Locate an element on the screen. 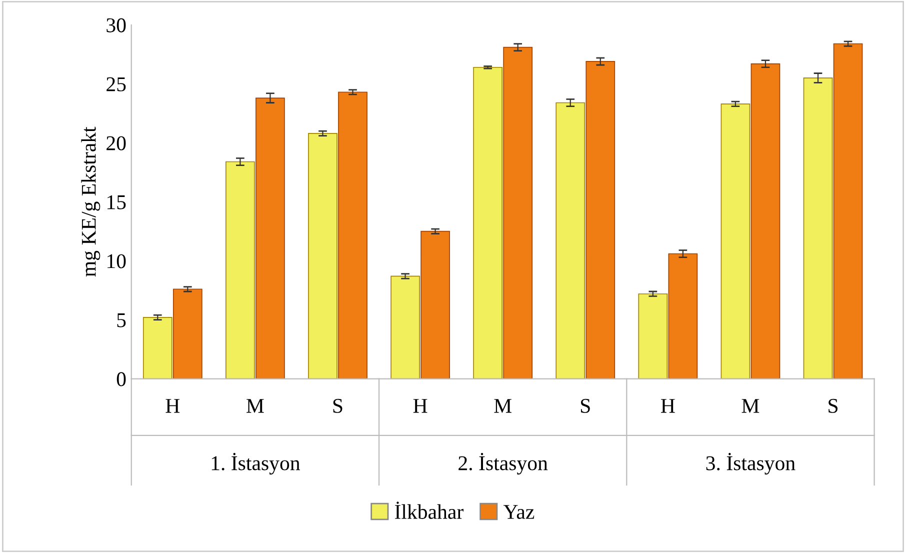 The width and height of the screenshot is (906, 553). text: 2. İstasyon is located at coordinates (503, 463).